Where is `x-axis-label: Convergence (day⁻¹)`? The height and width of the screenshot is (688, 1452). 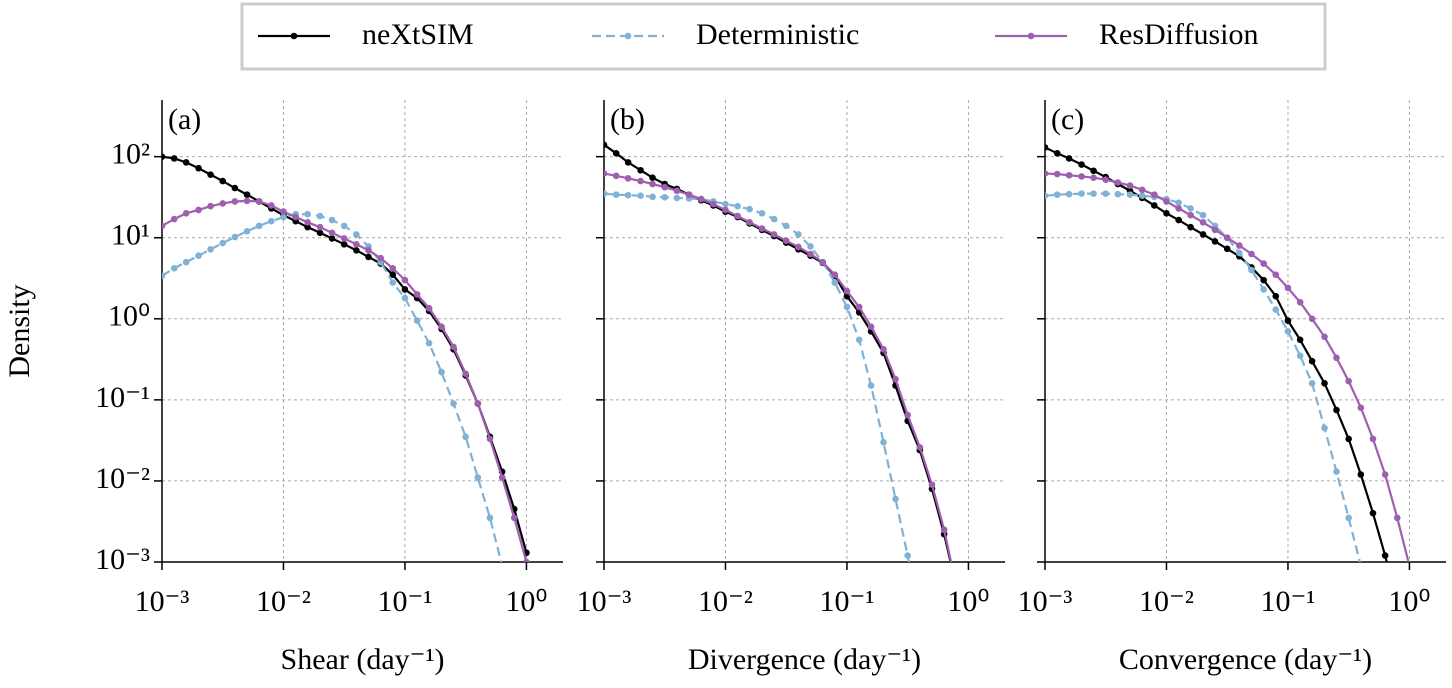 x-axis-label: Convergence (day⁻¹) is located at coordinates (1245, 659).